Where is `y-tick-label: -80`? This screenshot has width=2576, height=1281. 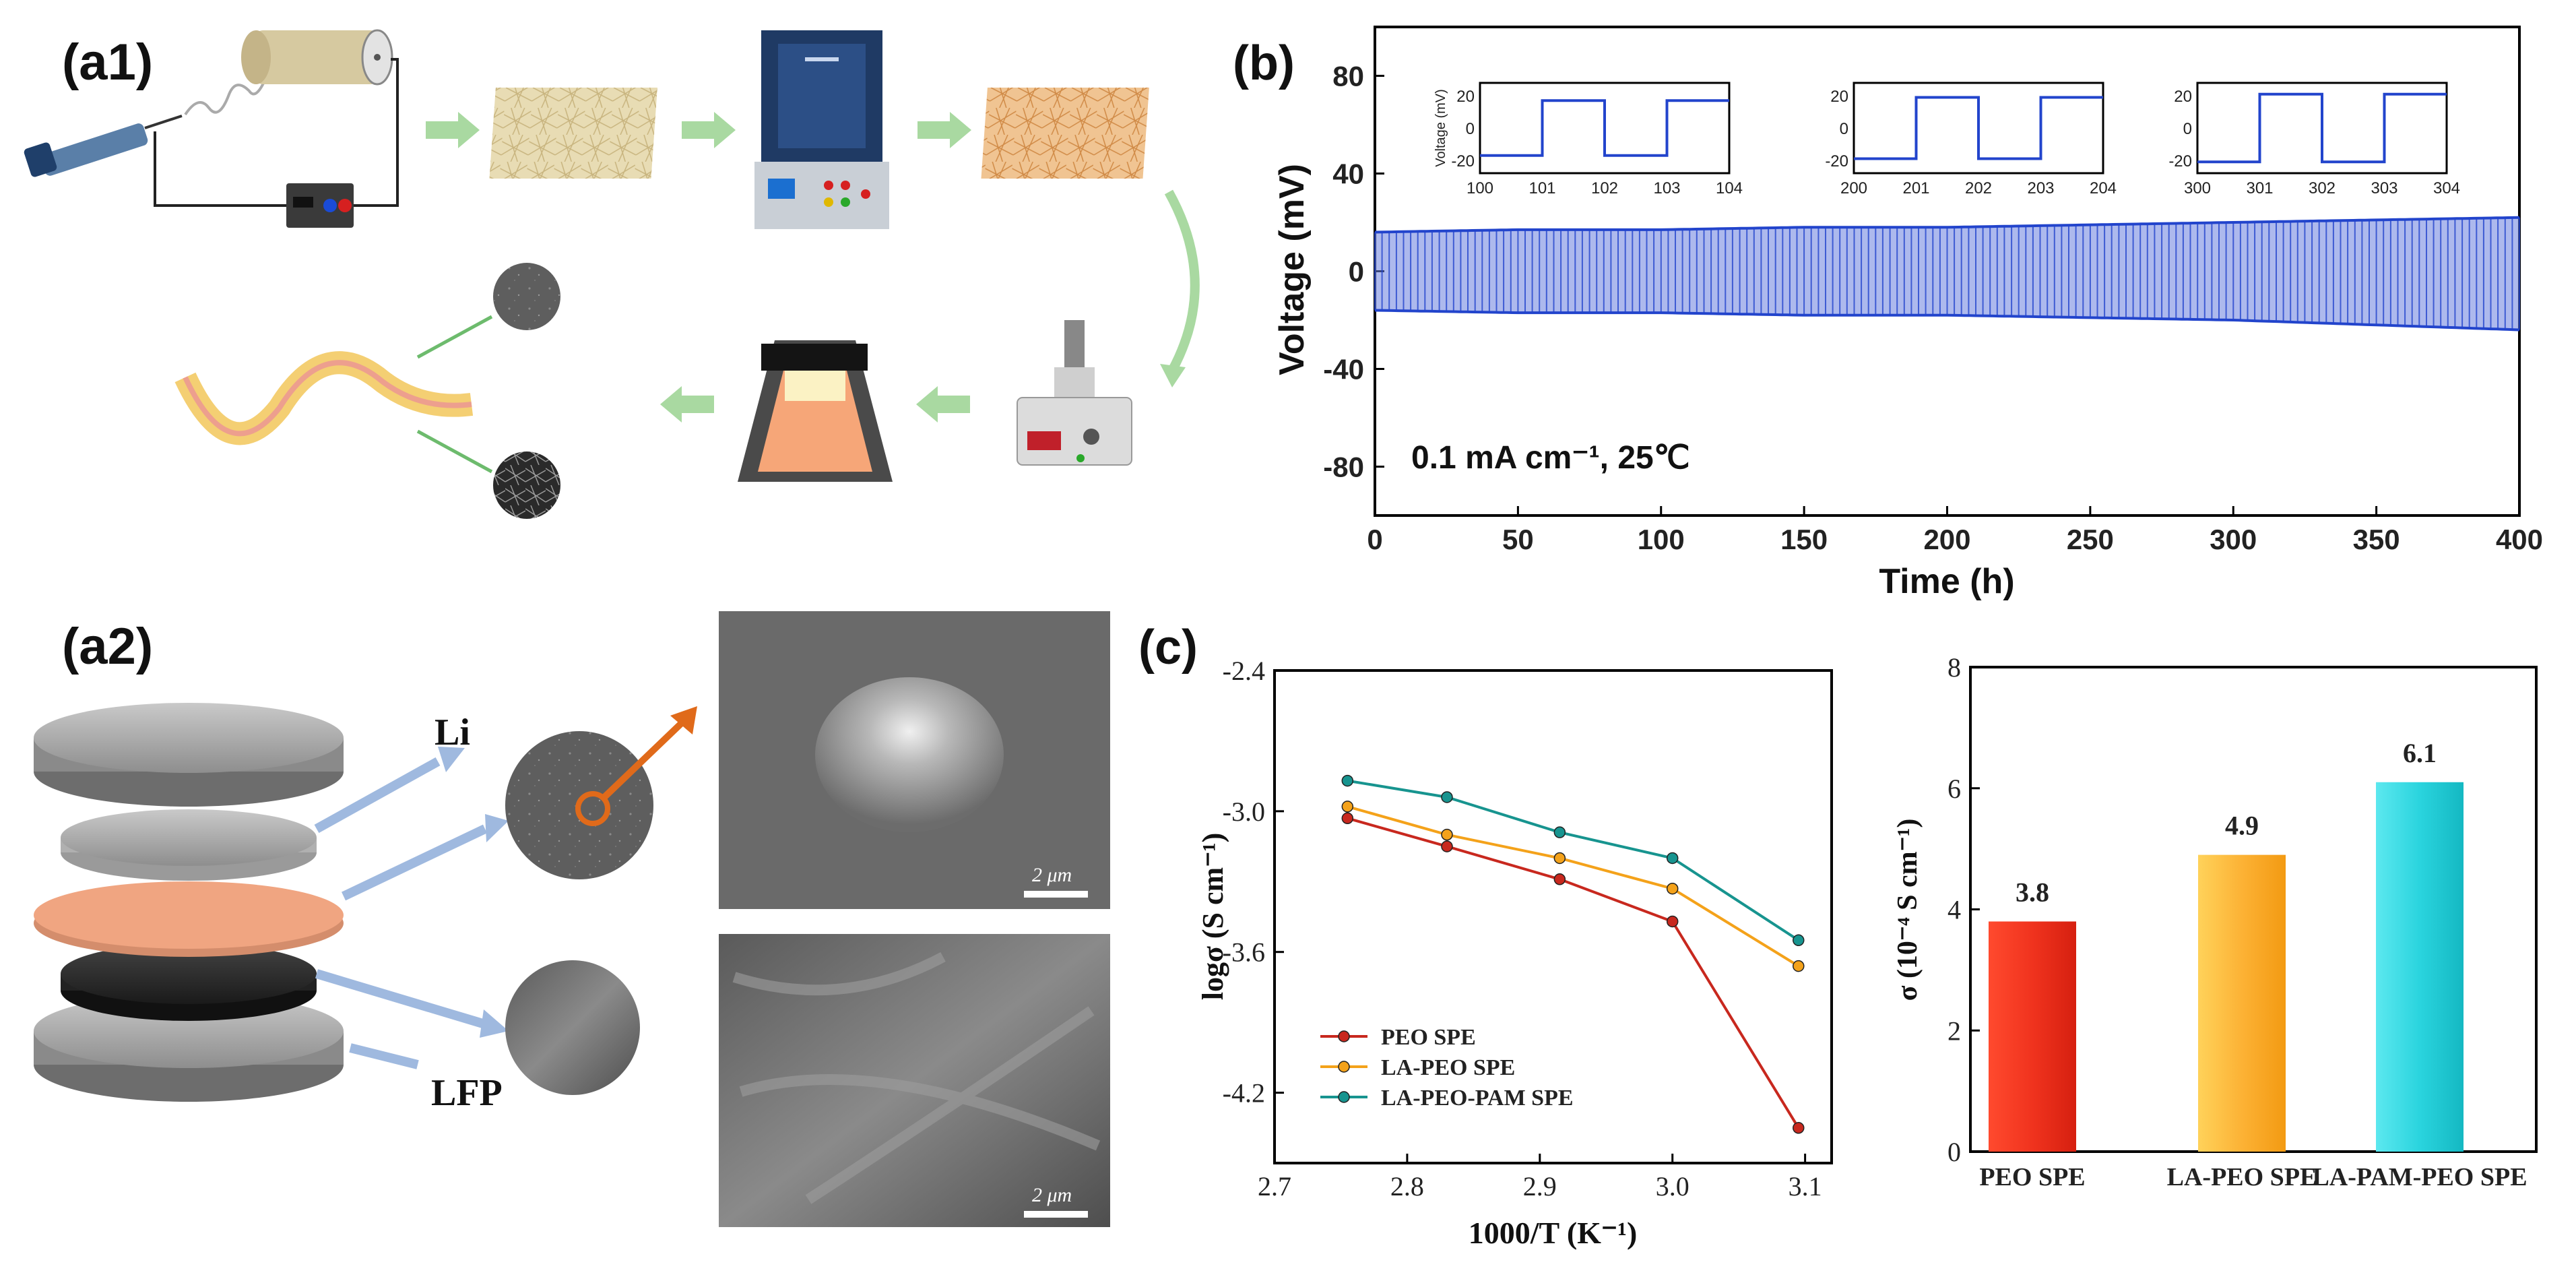 y-tick-label: -80 is located at coordinates (1343, 467).